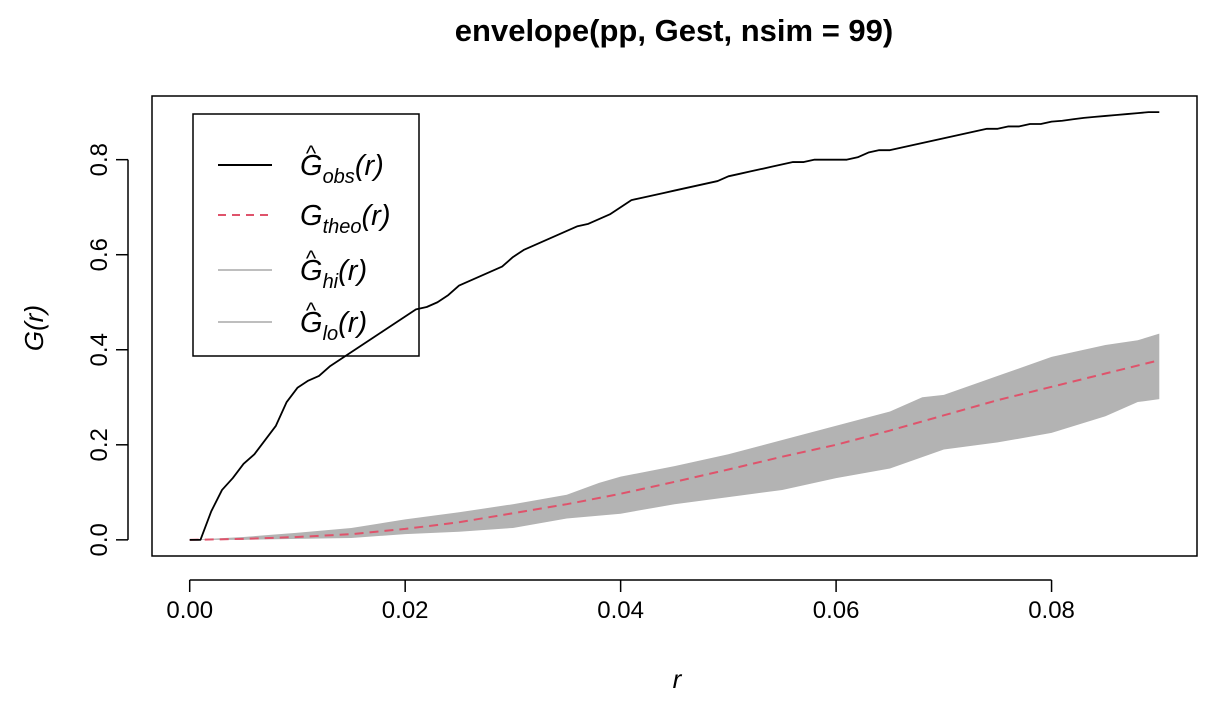  I want to click on y-tick-label: 0.0, so click(99, 539).